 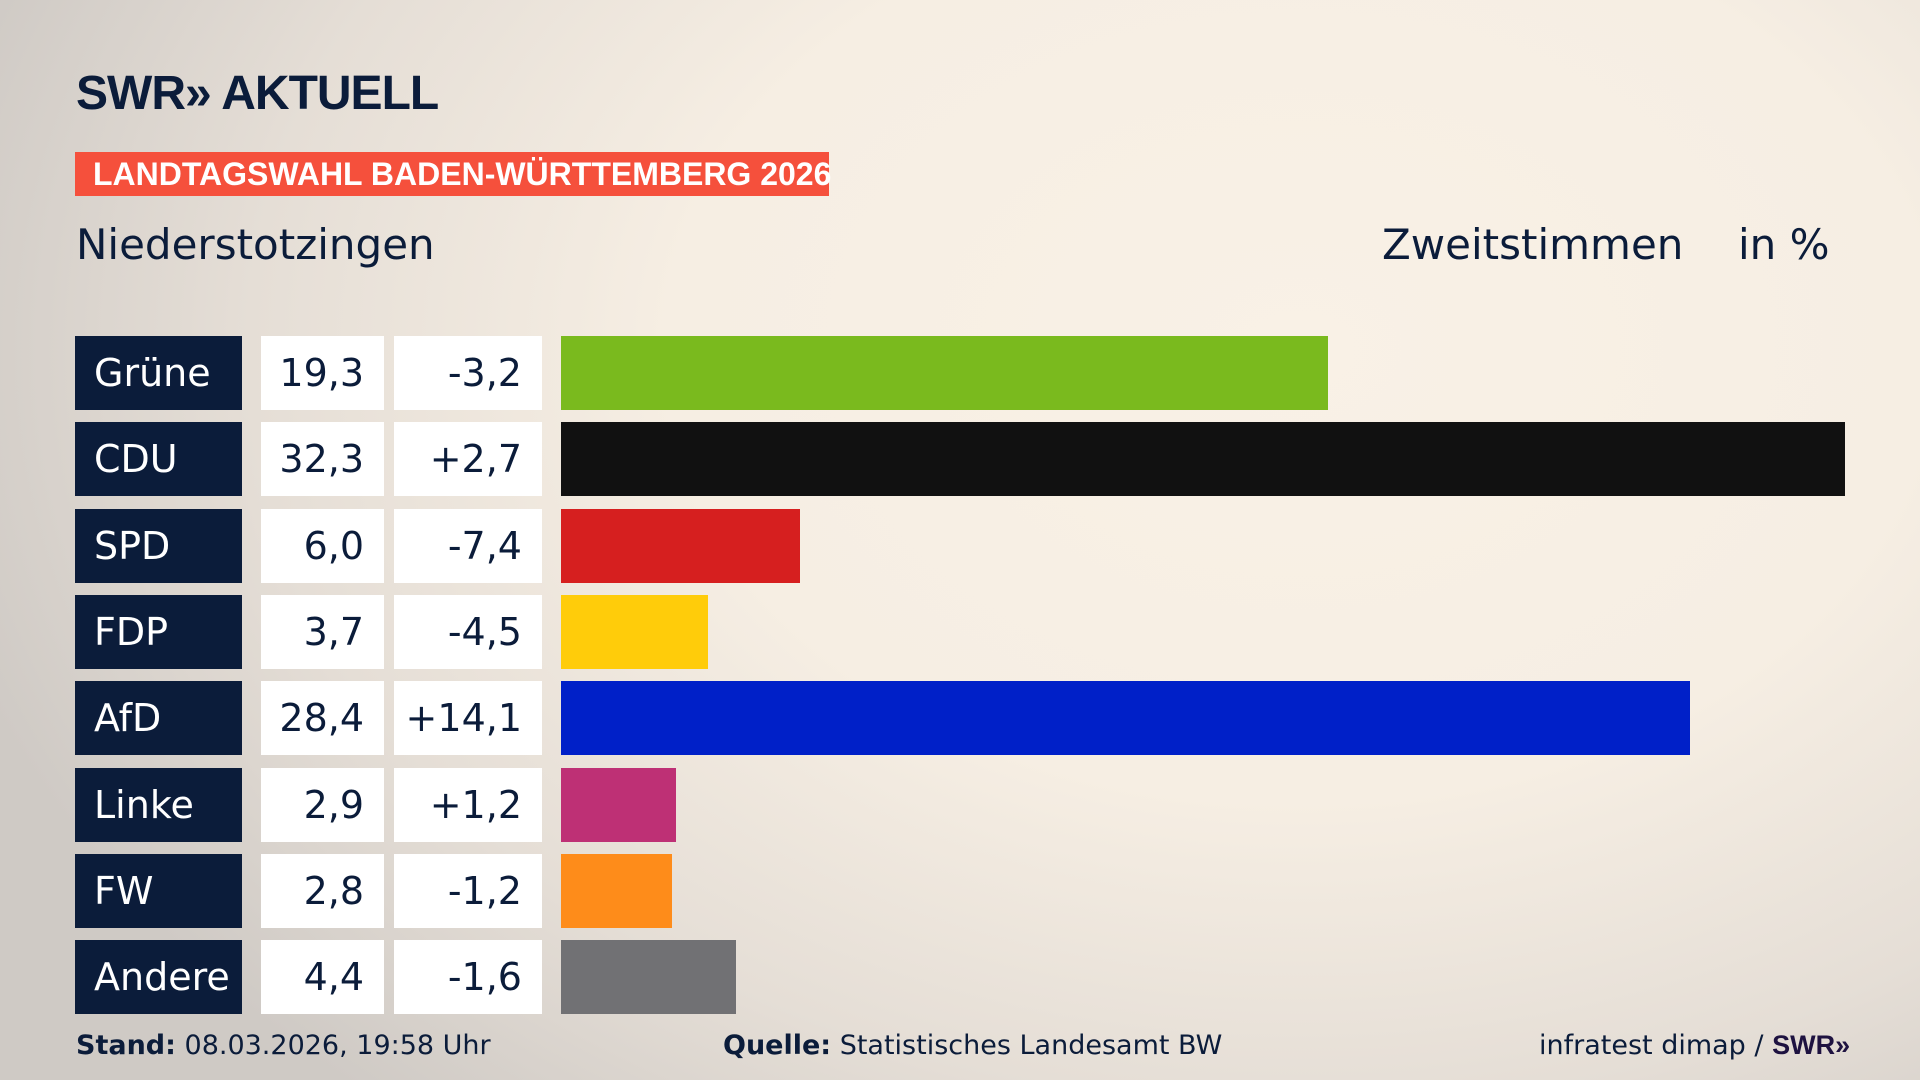 I want to click on vote-share-label: 2,9, so click(x=322, y=804).